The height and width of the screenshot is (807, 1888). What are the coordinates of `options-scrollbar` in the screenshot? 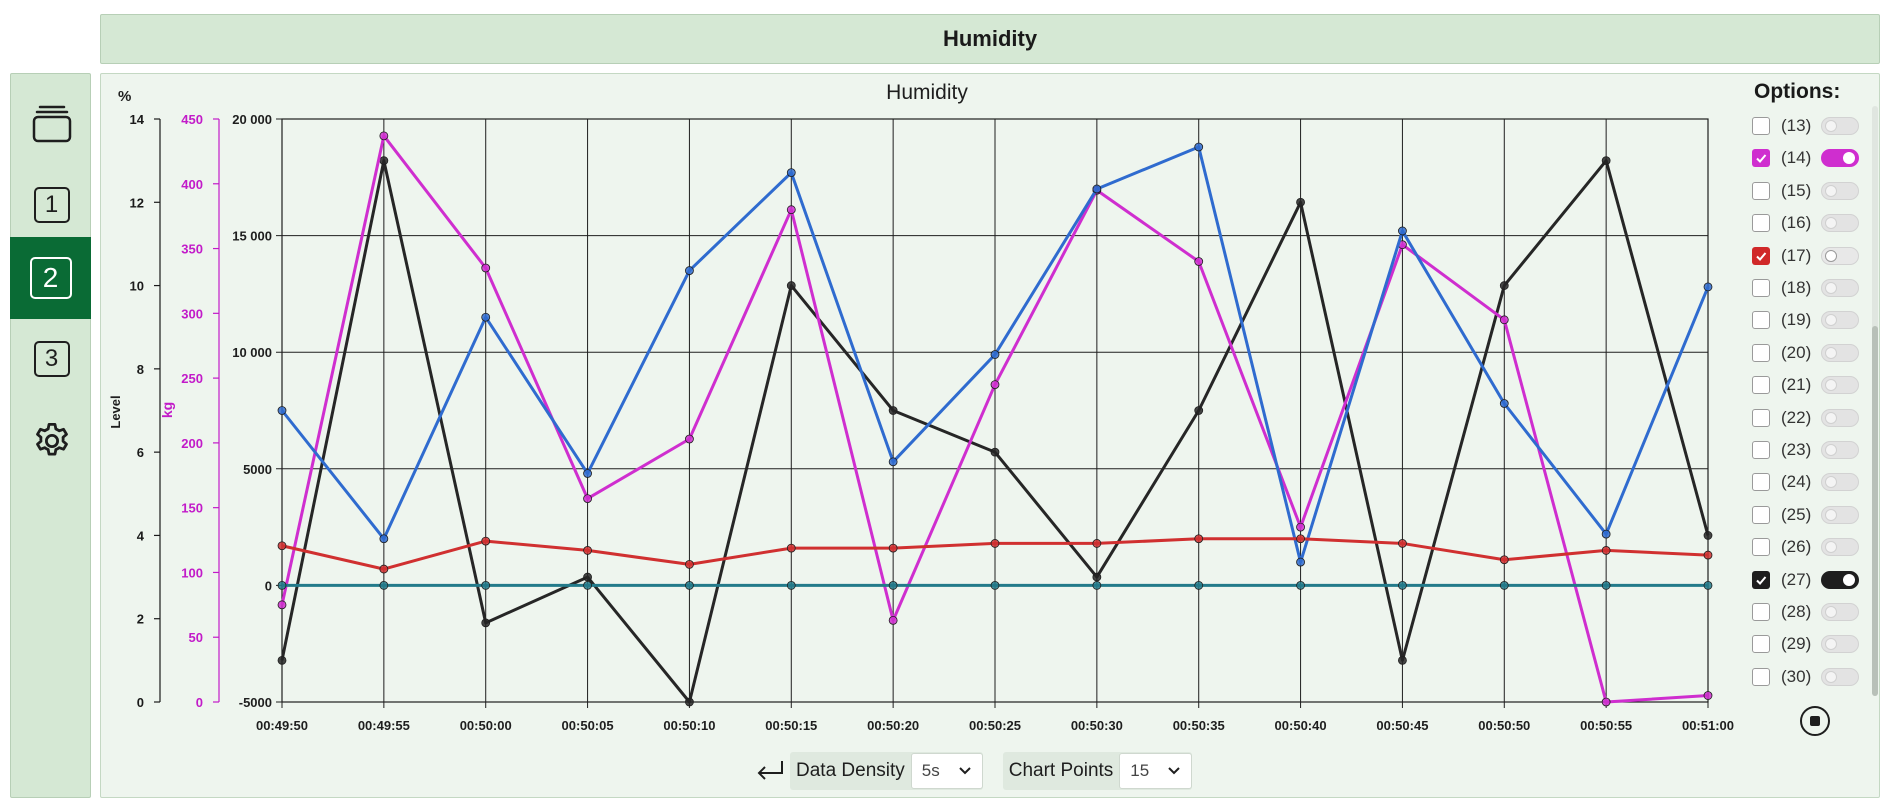 It's located at (1875, 401).